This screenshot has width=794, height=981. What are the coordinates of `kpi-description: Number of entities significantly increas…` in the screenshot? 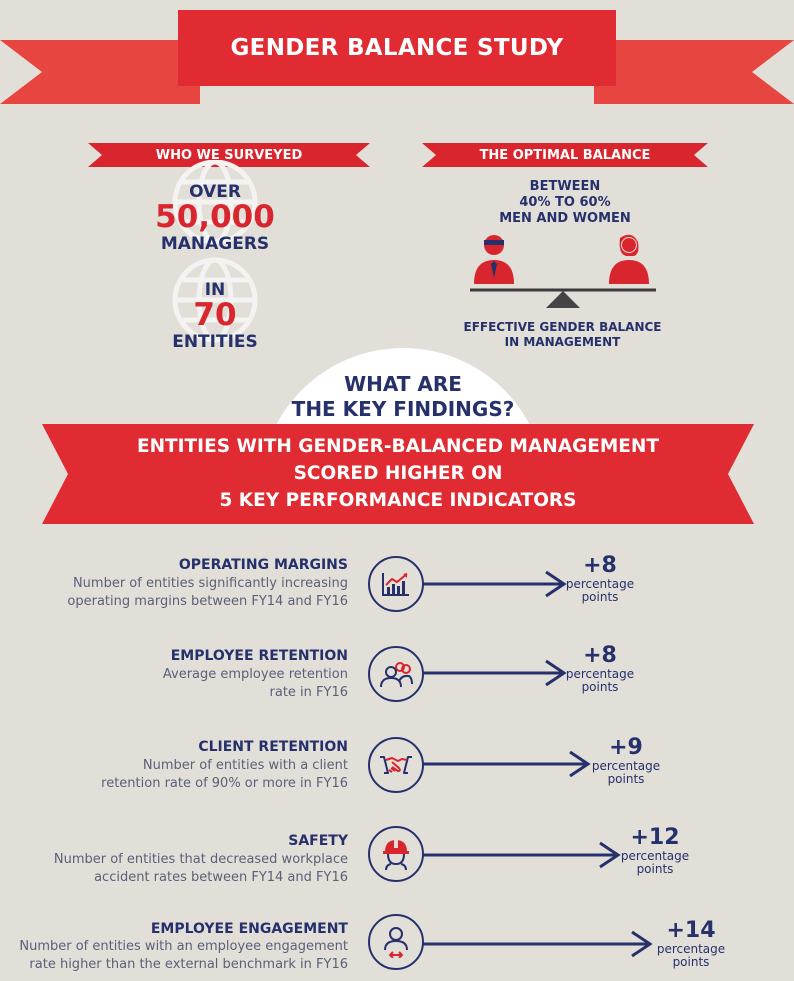 It's located at (207, 593).